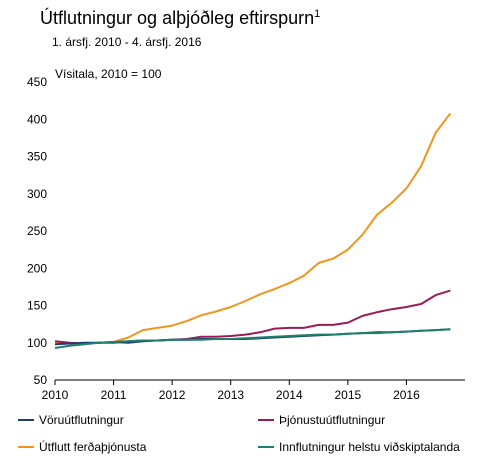  I want to click on y-tick-label: 250, so click(37, 231).